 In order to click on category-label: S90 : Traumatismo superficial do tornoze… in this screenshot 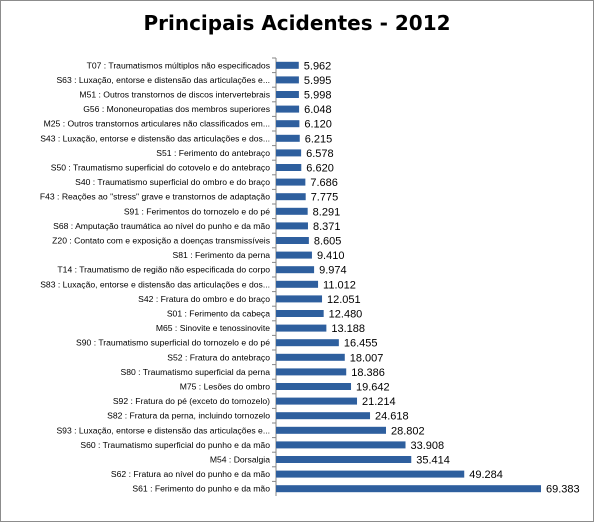, I will do `click(173, 343)`.